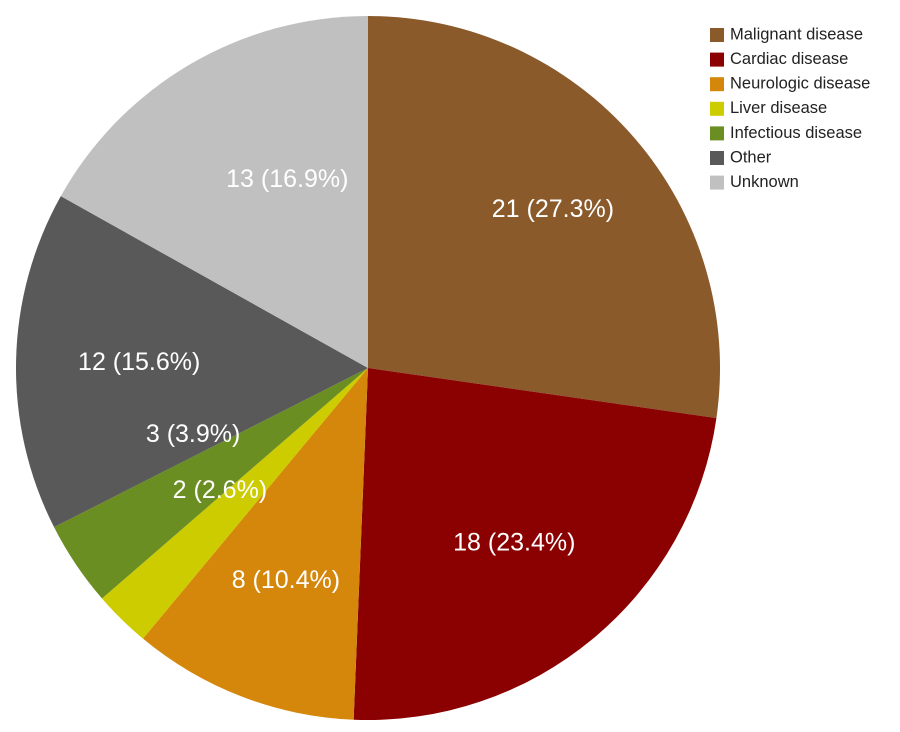 This screenshot has width=900, height=732. Describe the element at coordinates (796, 34) in the screenshot. I see `legend-label-malignant-disease: Malignant disease` at that location.